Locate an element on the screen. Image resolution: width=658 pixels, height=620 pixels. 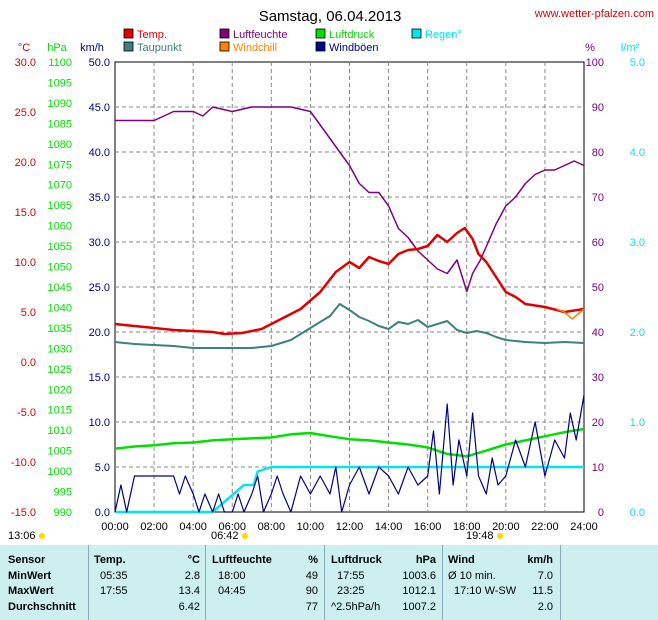
y-tick-label-pressure: 1025 is located at coordinates (60, 370).